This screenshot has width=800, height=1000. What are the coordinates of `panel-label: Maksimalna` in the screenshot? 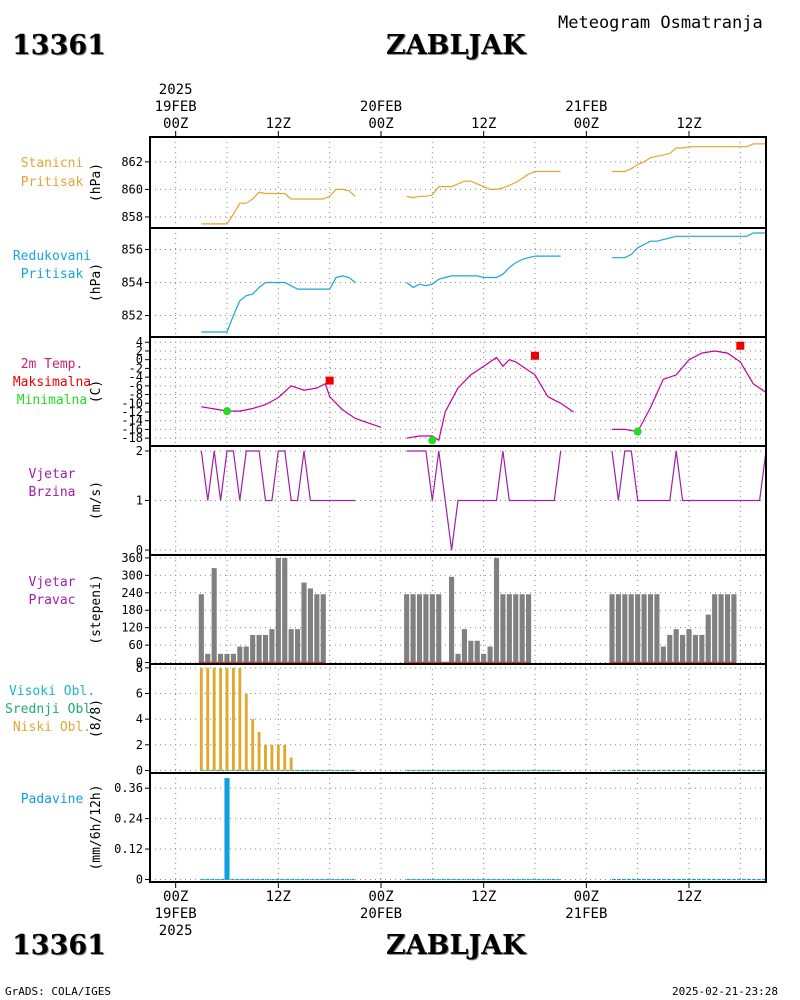 It's located at (52, 382).